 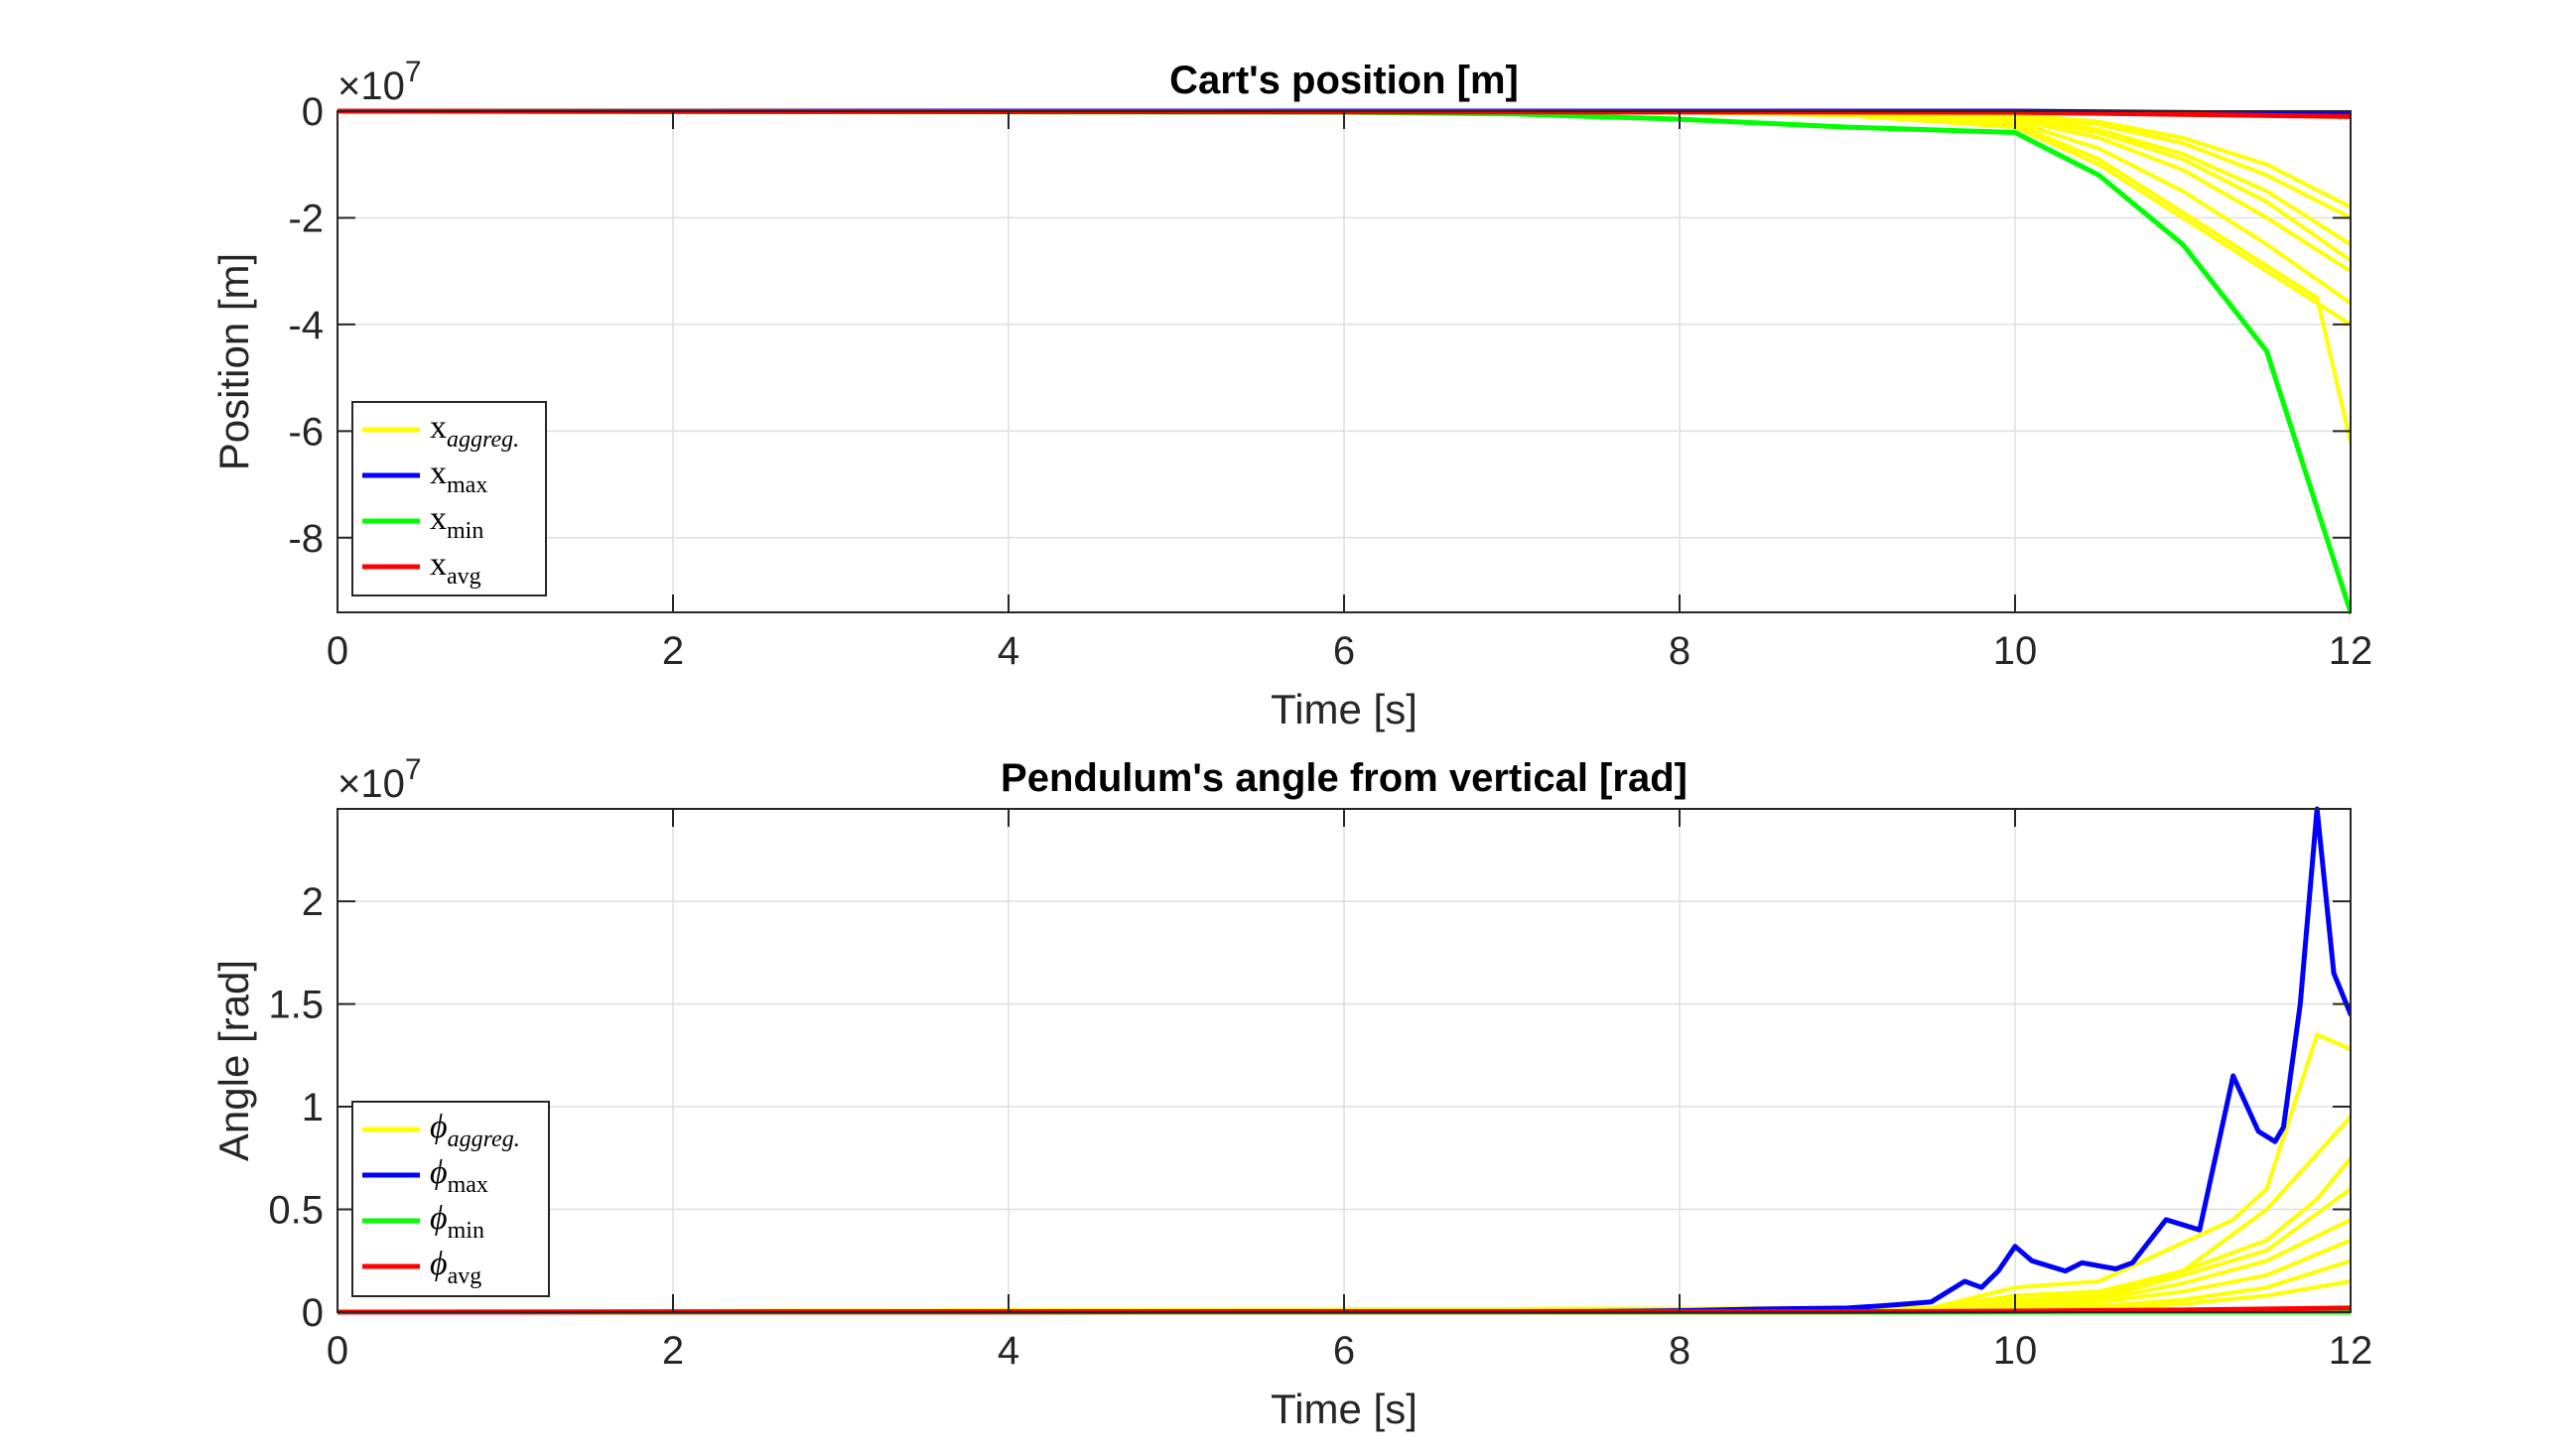 What do you see at coordinates (464, 577) in the screenshot?
I see `chart-1-legend-entry-sub: avg` at bounding box center [464, 577].